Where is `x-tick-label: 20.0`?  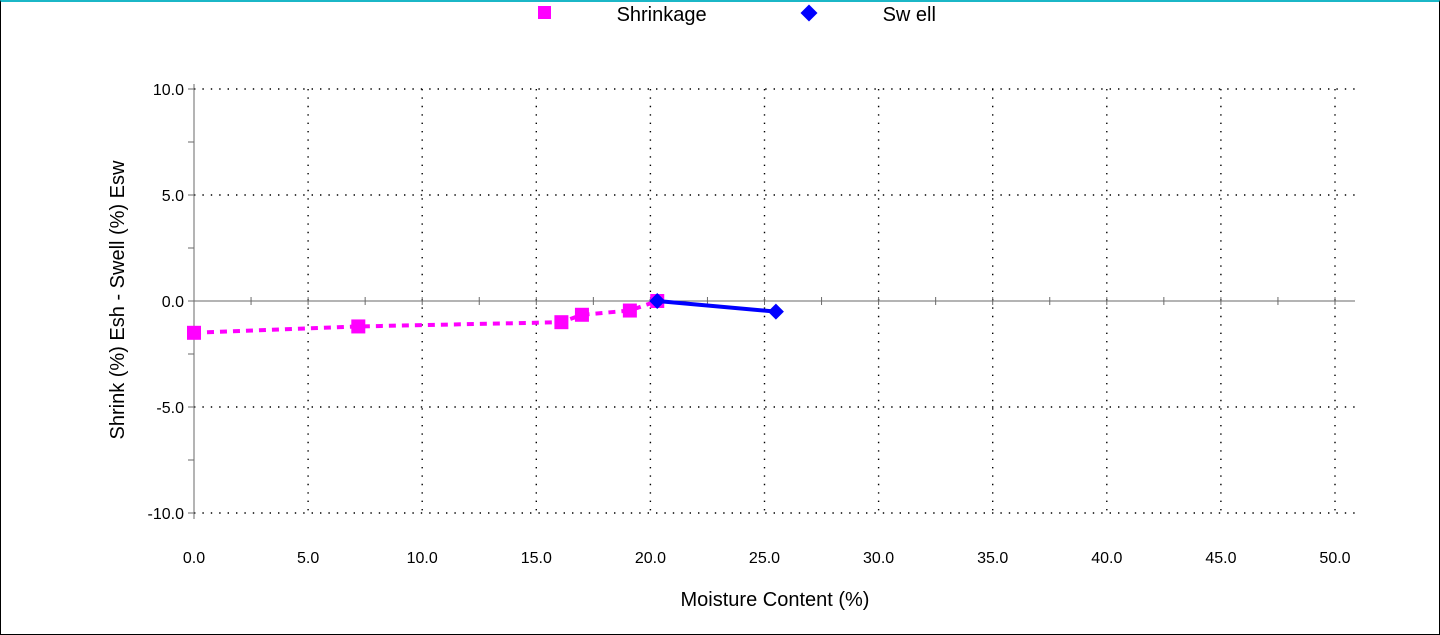
x-tick-label: 20.0 is located at coordinates (650, 558).